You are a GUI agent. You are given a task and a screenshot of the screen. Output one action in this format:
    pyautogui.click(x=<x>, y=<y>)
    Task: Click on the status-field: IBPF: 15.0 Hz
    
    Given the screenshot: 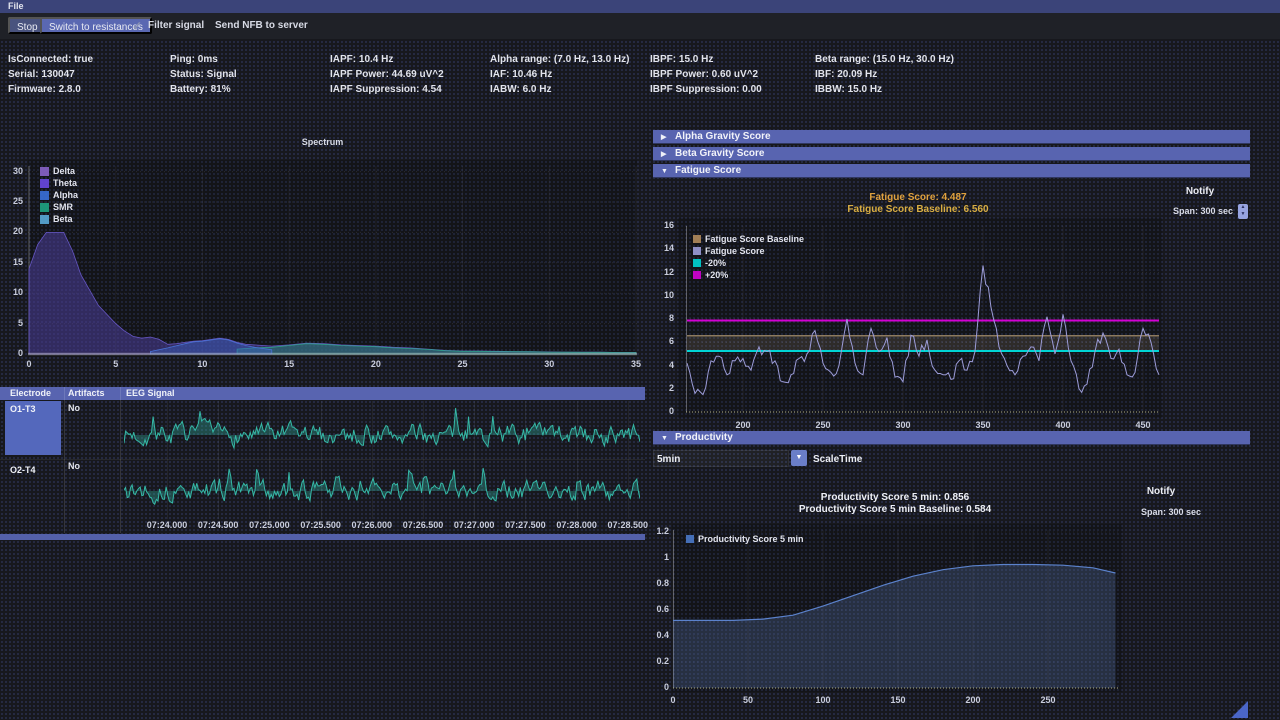 What is the action you would take?
    pyautogui.click(x=682, y=59)
    